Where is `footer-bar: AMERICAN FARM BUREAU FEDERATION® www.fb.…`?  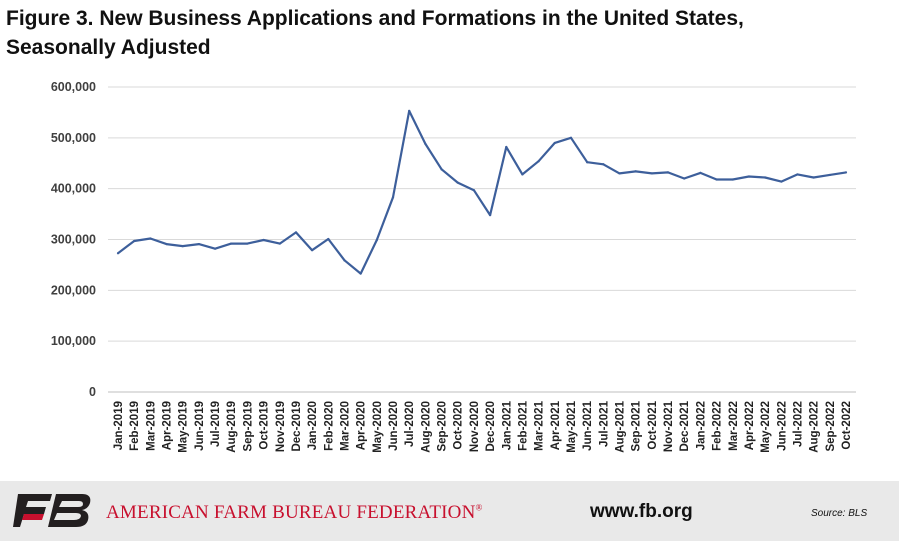
footer-bar: AMERICAN FARM BUREAU FEDERATION® www.fb.… is located at coordinates (449, 511).